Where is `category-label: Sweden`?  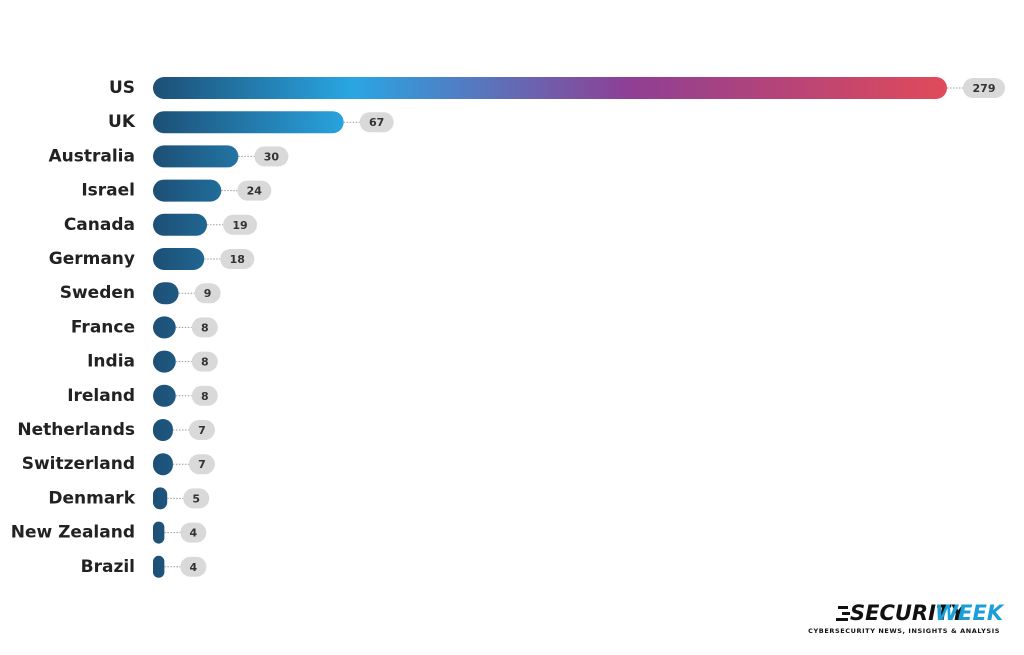 category-label: Sweden is located at coordinates (97, 293).